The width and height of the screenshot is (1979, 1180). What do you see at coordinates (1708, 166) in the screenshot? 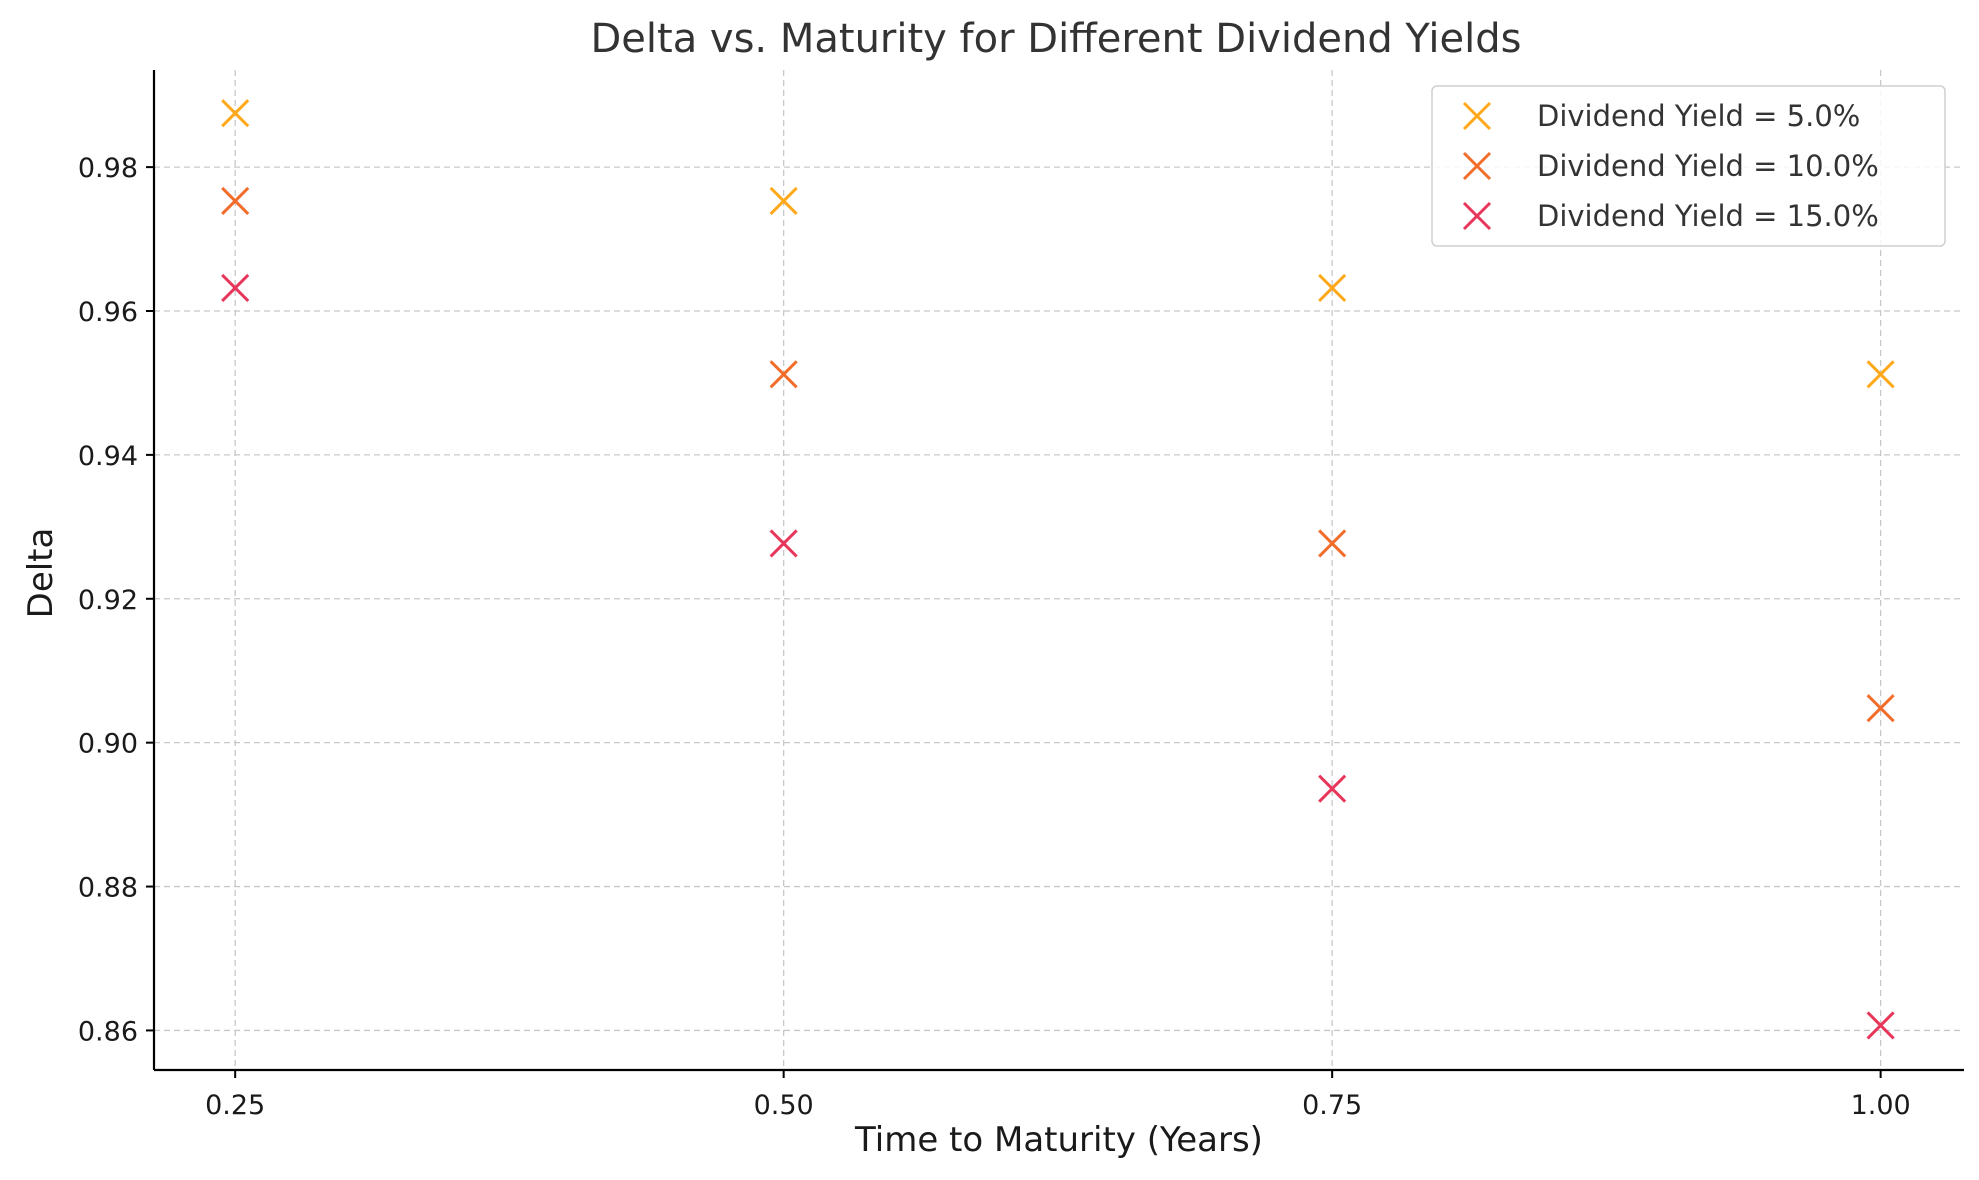
I see `legend-label-series-2: Dividend Yield = 10.0%` at bounding box center [1708, 166].